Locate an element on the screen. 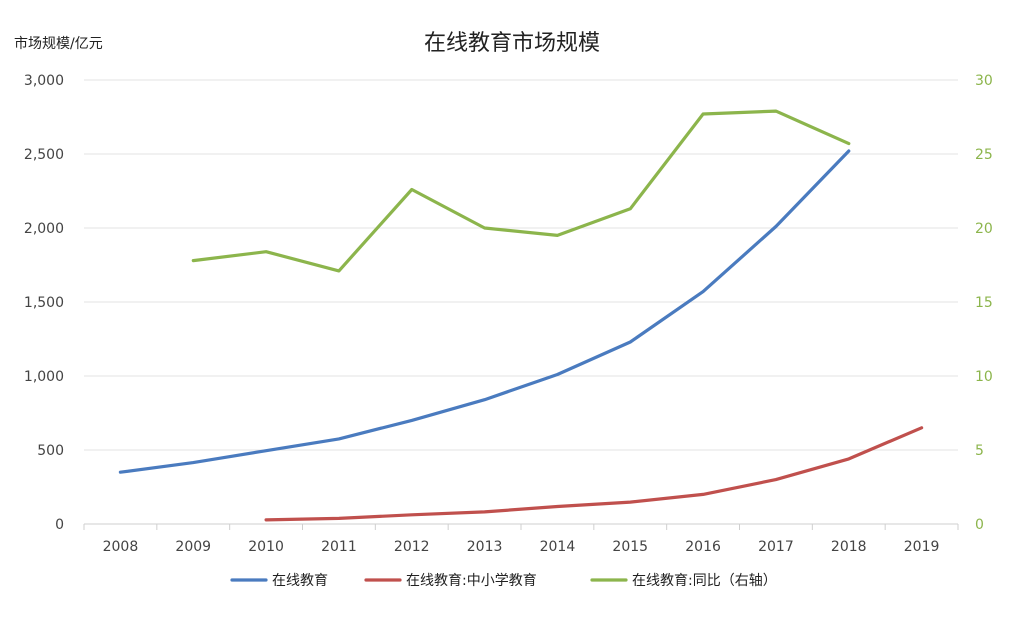 The height and width of the screenshot is (620, 1024). x-tick-label: 2017 is located at coordinates (776, 547).